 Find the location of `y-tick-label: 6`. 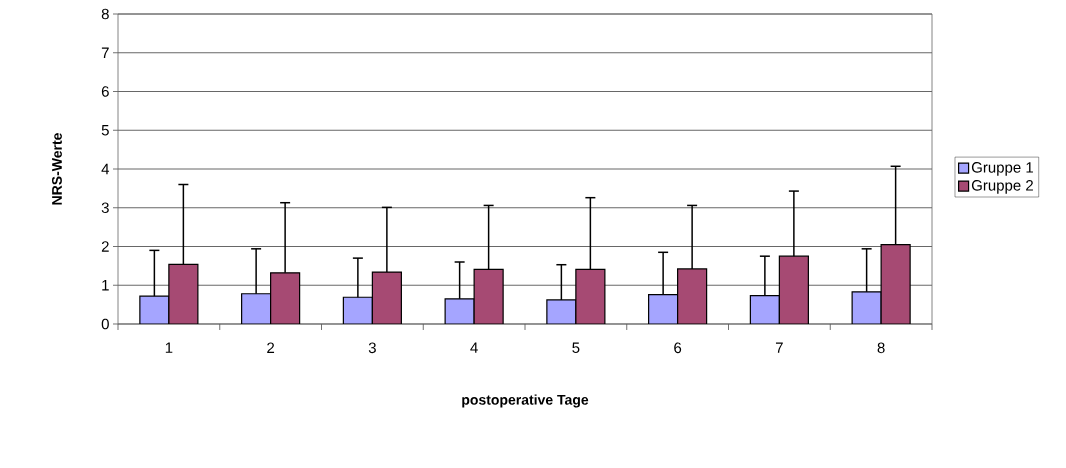

y-tick-label: 6 is located at coordinates (105, 91).